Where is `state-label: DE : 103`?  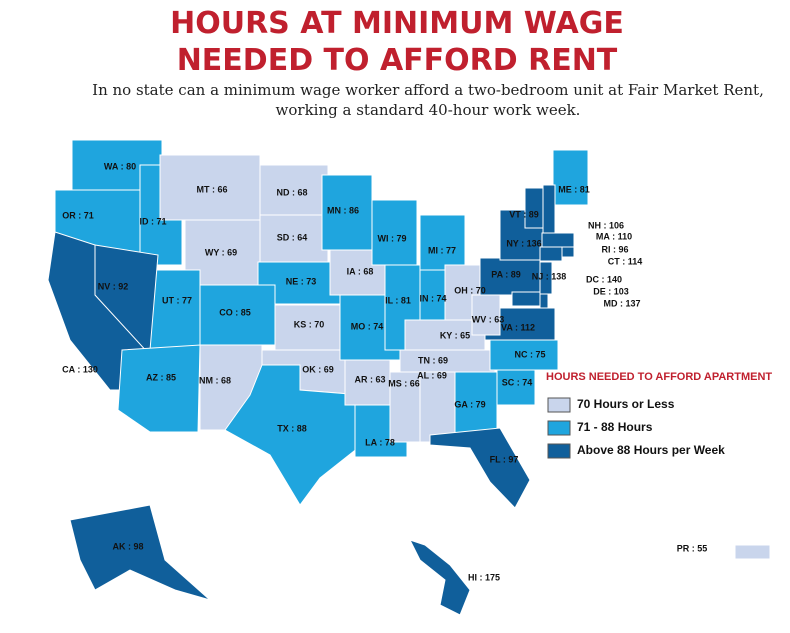
state-label: DE : 103 is located at coordinates (611, 291).